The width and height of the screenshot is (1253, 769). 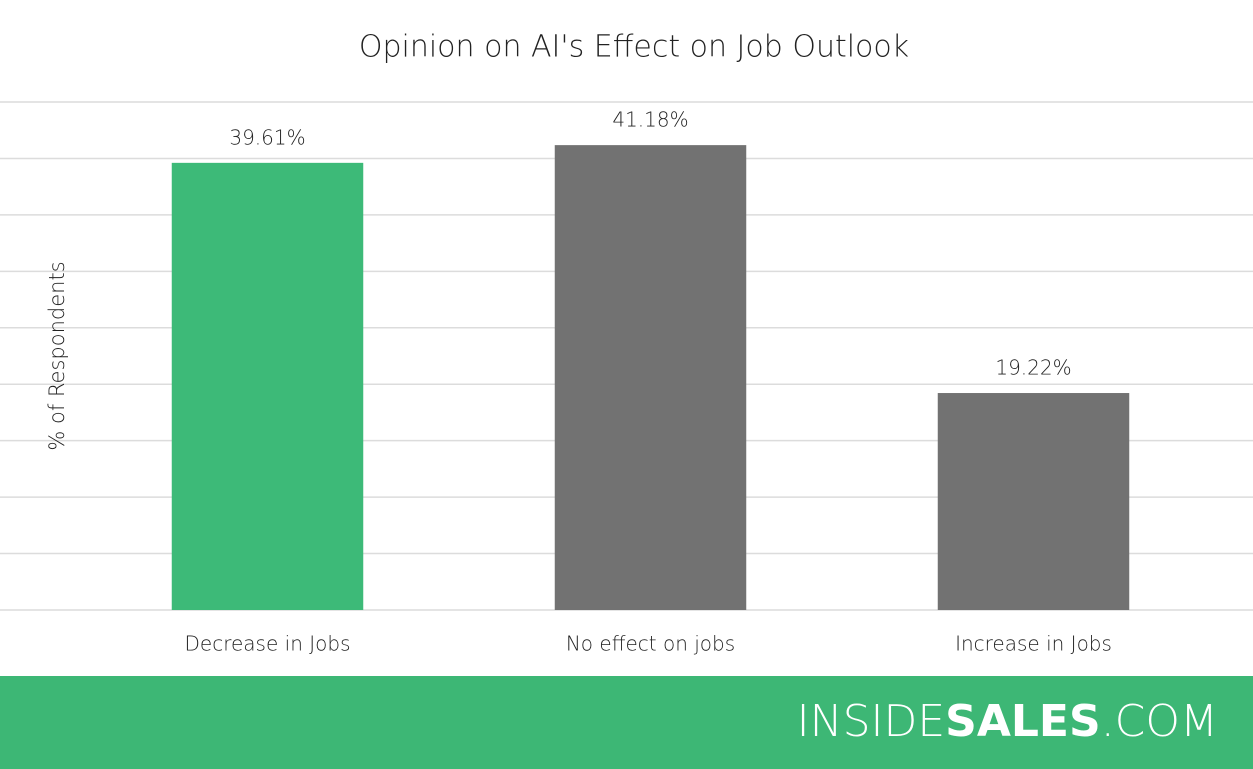 I want to click on brand-part: .COM, so click(x=1159, y=721).